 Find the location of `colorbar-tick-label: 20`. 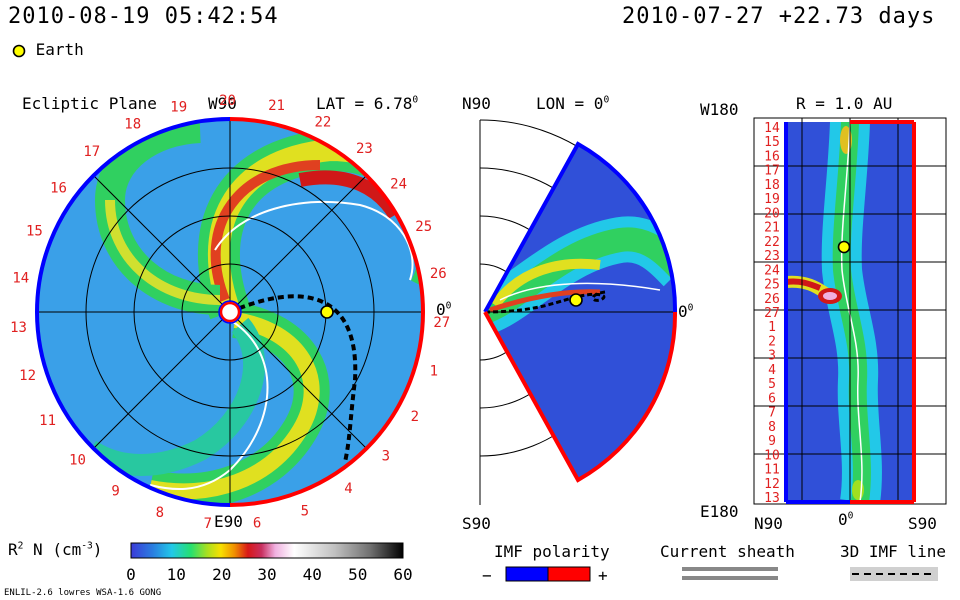

colorbar-tick-label: 20 is located at coordinates (221, 574).